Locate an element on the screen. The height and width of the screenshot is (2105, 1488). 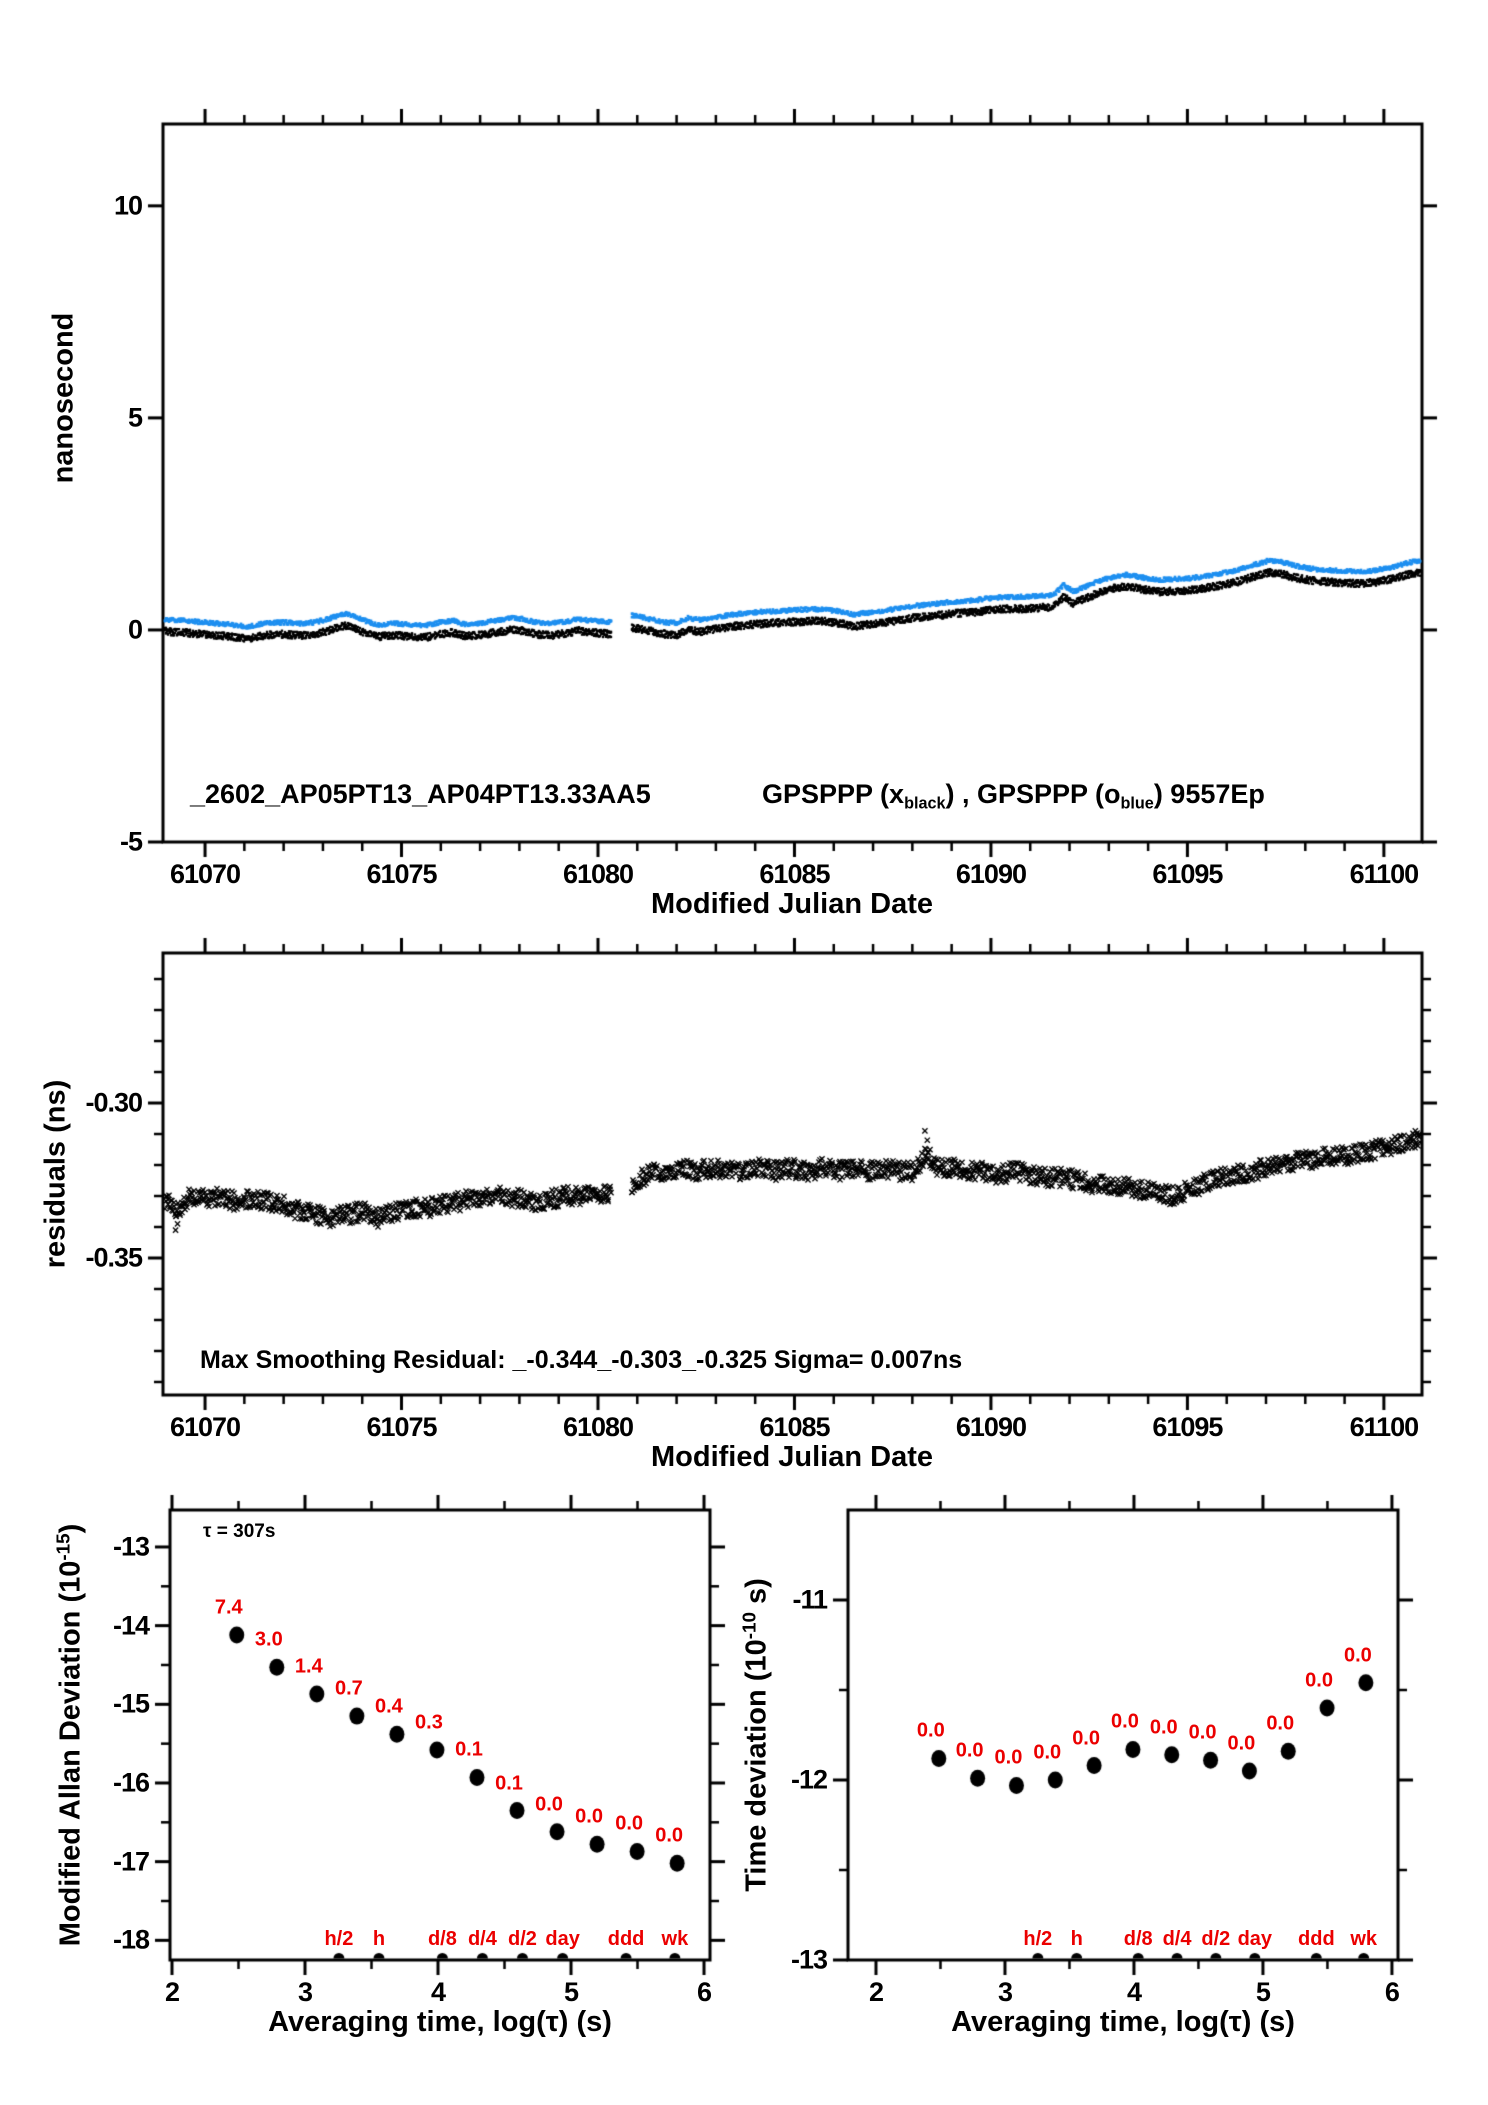
p3-value-label: 3.0 is located at coordinates (268, 1639).